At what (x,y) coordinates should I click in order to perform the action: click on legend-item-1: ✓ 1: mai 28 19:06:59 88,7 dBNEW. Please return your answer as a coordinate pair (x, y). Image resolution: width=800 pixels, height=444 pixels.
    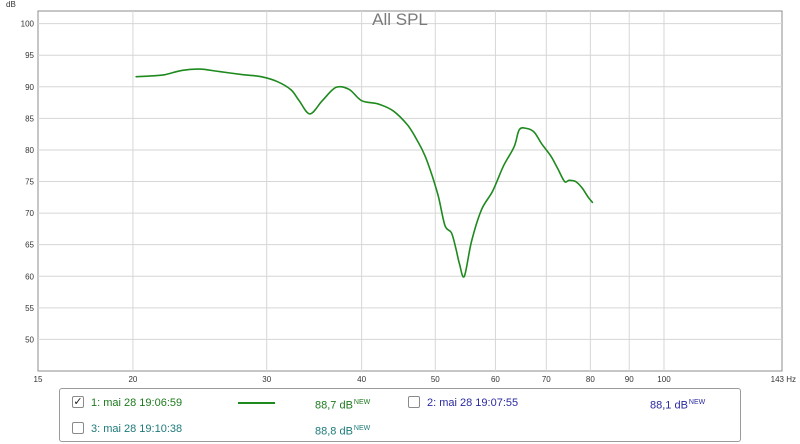
    Looking at the image, I should click on (222, 403).